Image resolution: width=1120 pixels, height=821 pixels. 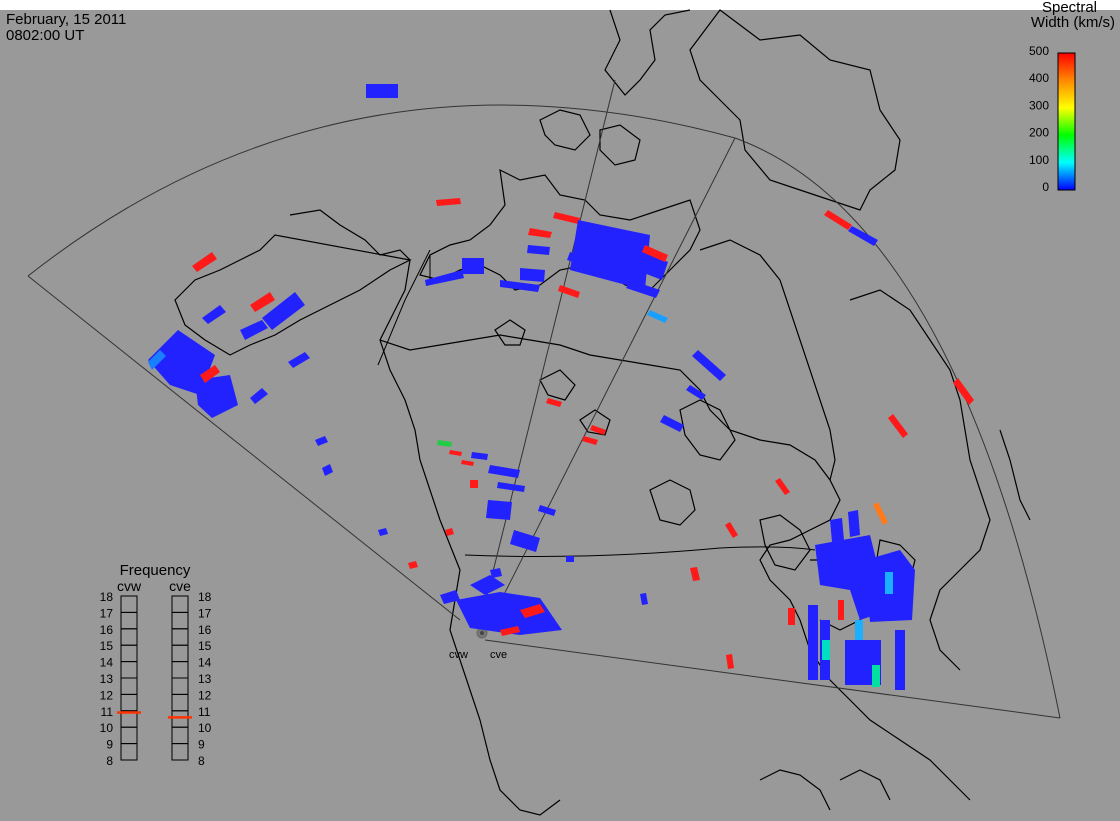 What do you see at coordinates (1039, 119) in the screenshot?
I see `color-scale-ticks: 500 400 300 200 100 0` at bounding box center [1039, 119].